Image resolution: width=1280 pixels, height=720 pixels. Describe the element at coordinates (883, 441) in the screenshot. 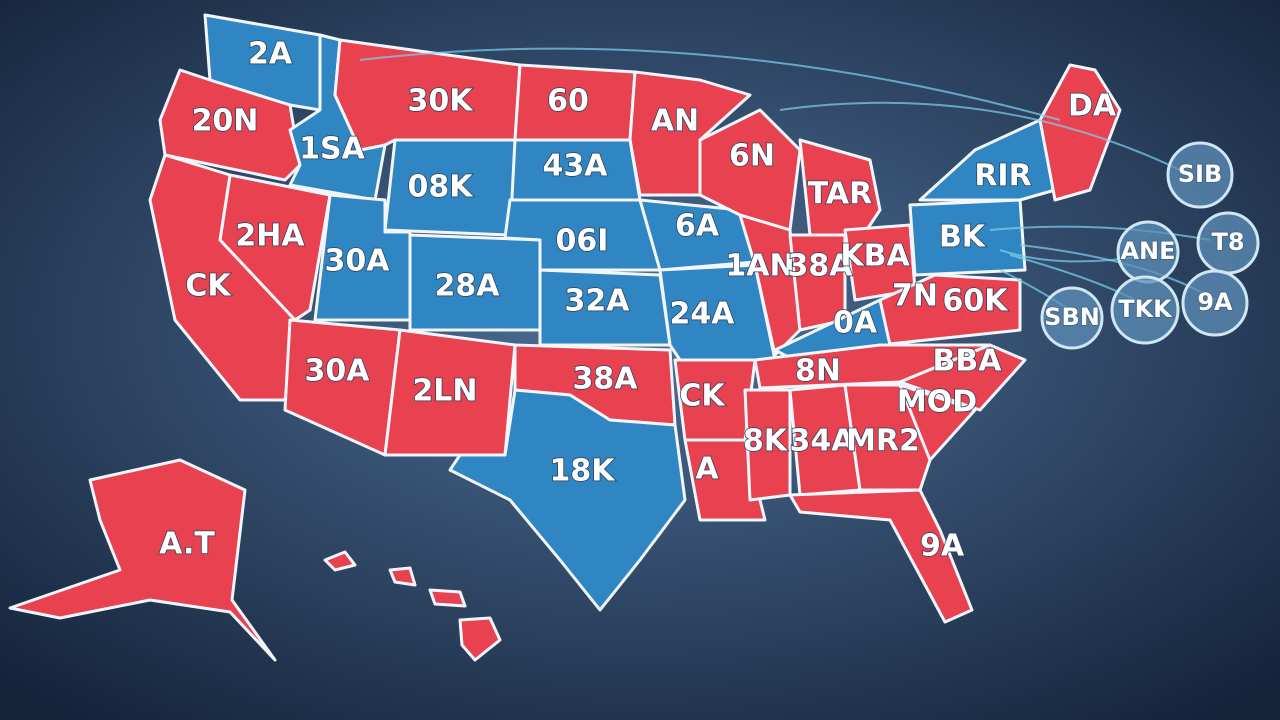

I see `state-label: MR2` at that location.